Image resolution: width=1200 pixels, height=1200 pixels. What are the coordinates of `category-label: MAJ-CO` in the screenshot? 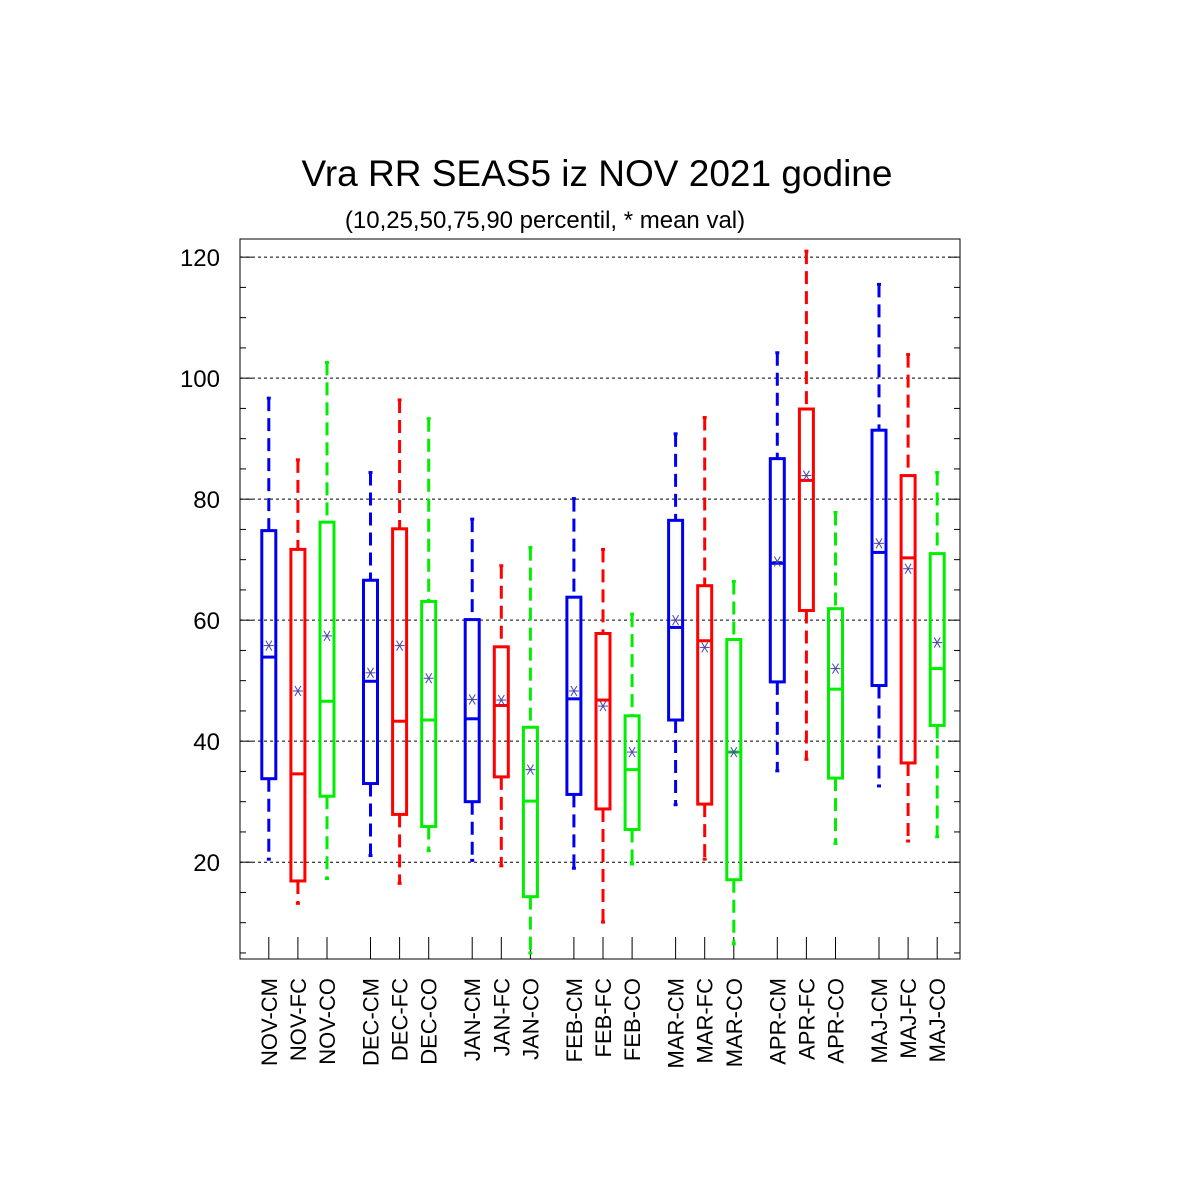 It's located at (937, 1020).